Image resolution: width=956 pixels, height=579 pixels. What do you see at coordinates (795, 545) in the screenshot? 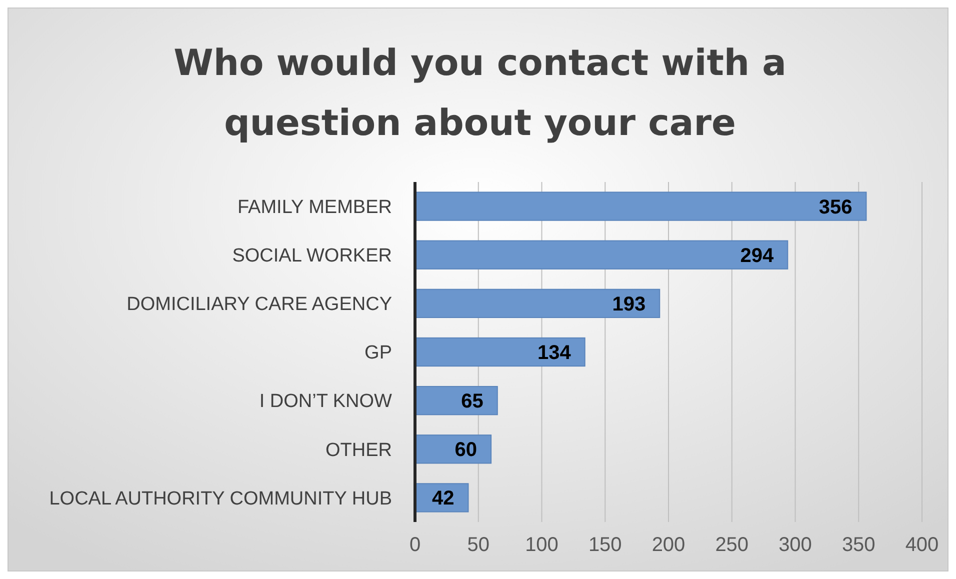
I see `x-tick-label: 300` at bounding box center [795, 545].